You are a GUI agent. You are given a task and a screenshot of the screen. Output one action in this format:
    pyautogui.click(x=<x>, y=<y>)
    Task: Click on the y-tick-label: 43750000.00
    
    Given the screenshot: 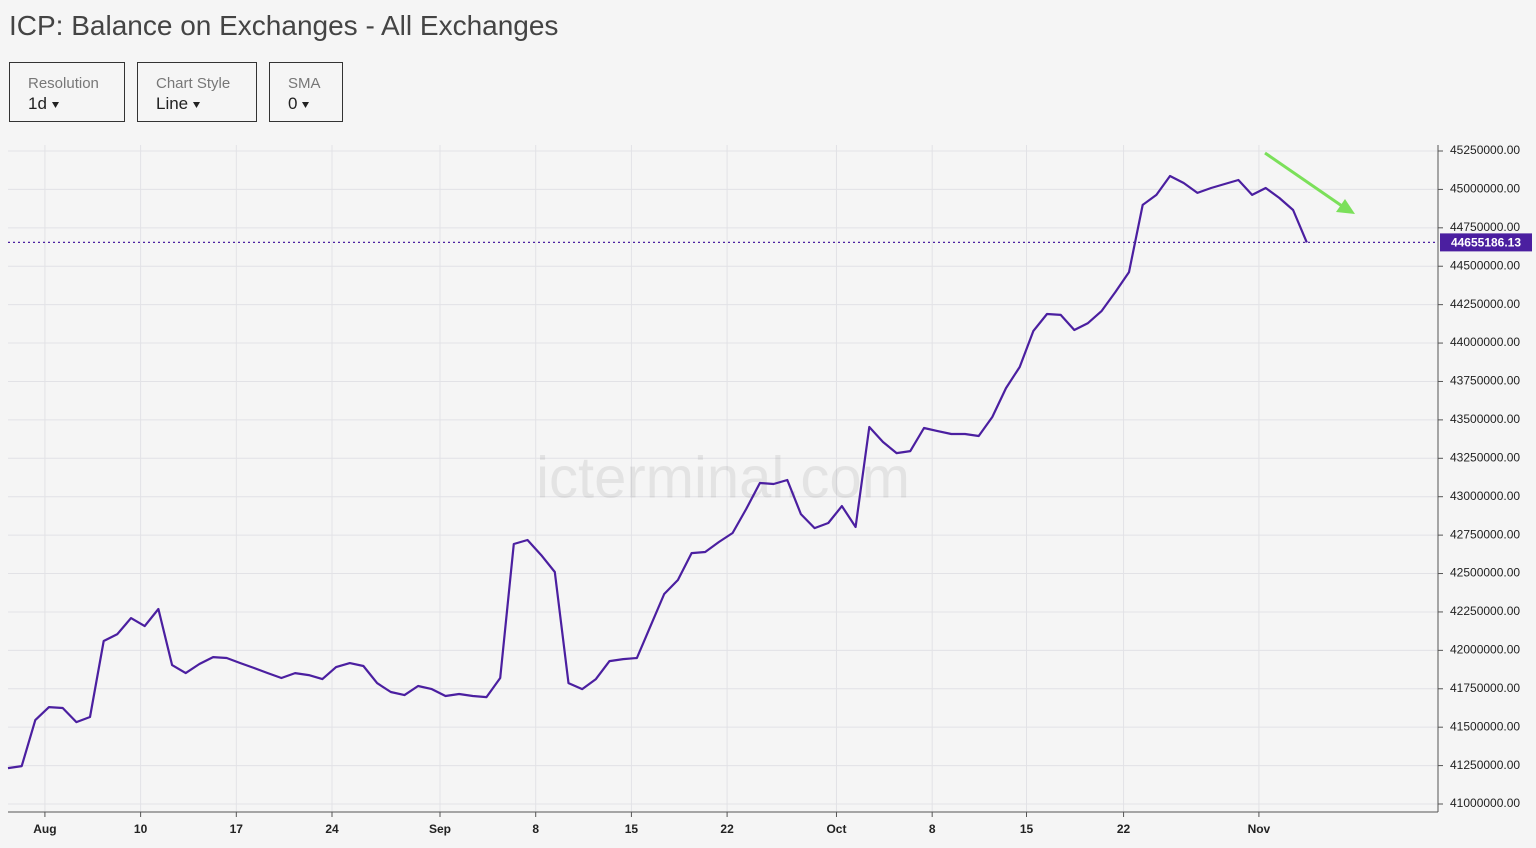 What is the action you would take?
    pyautogui.click(x=1485, y=381)
    